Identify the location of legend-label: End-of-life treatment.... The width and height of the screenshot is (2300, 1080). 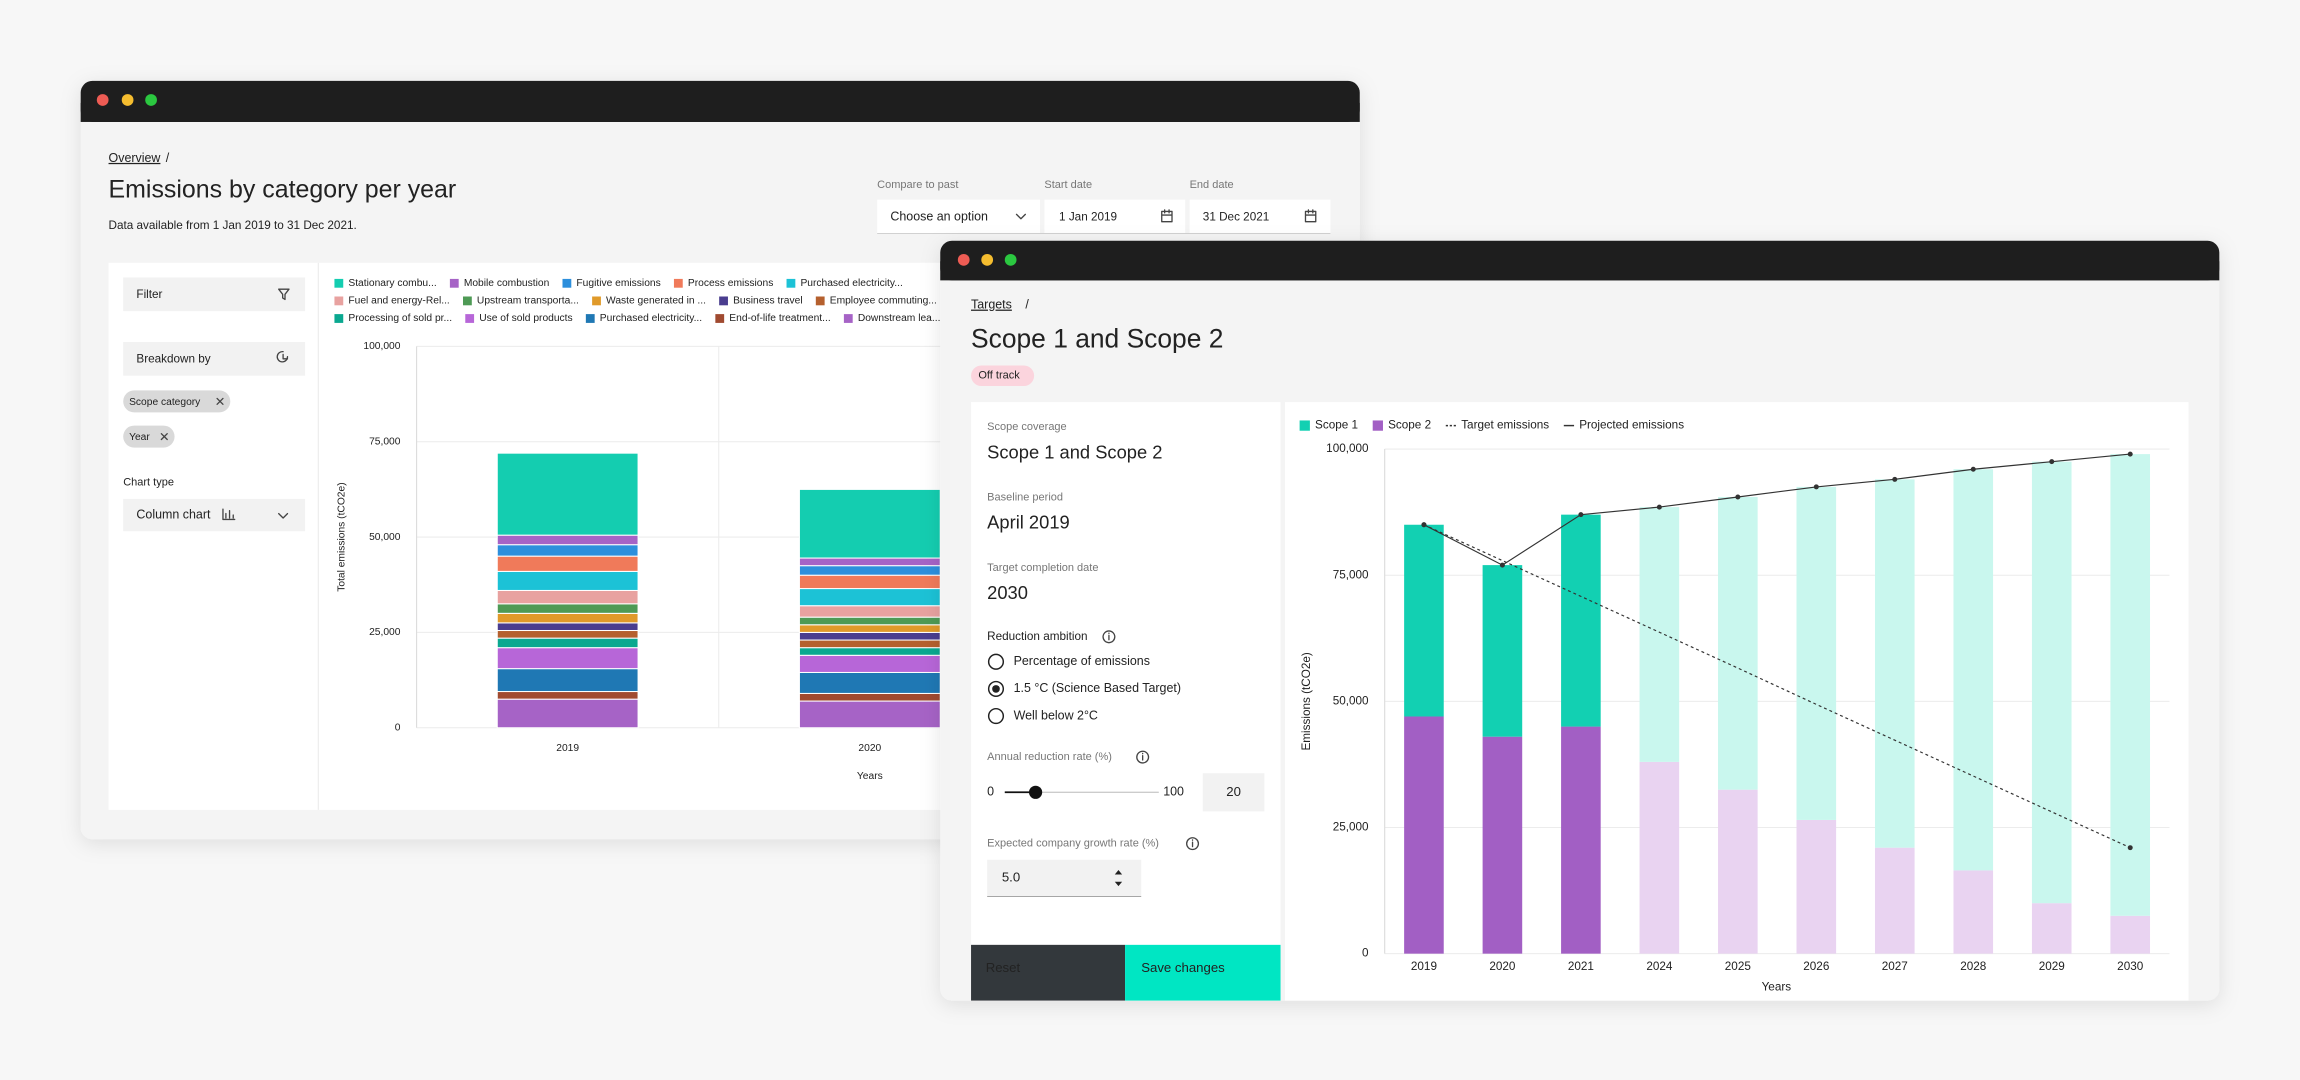
(779, 318).